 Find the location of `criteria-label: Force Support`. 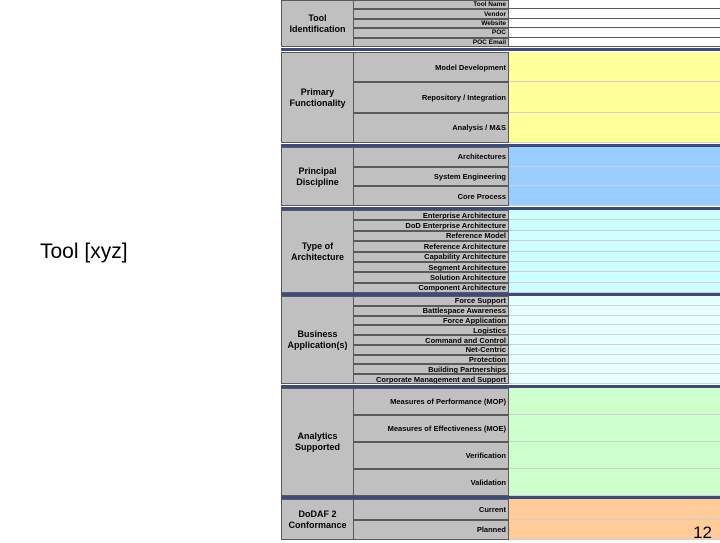

criteria-label: Force Support is located at coordinates (431, 301).